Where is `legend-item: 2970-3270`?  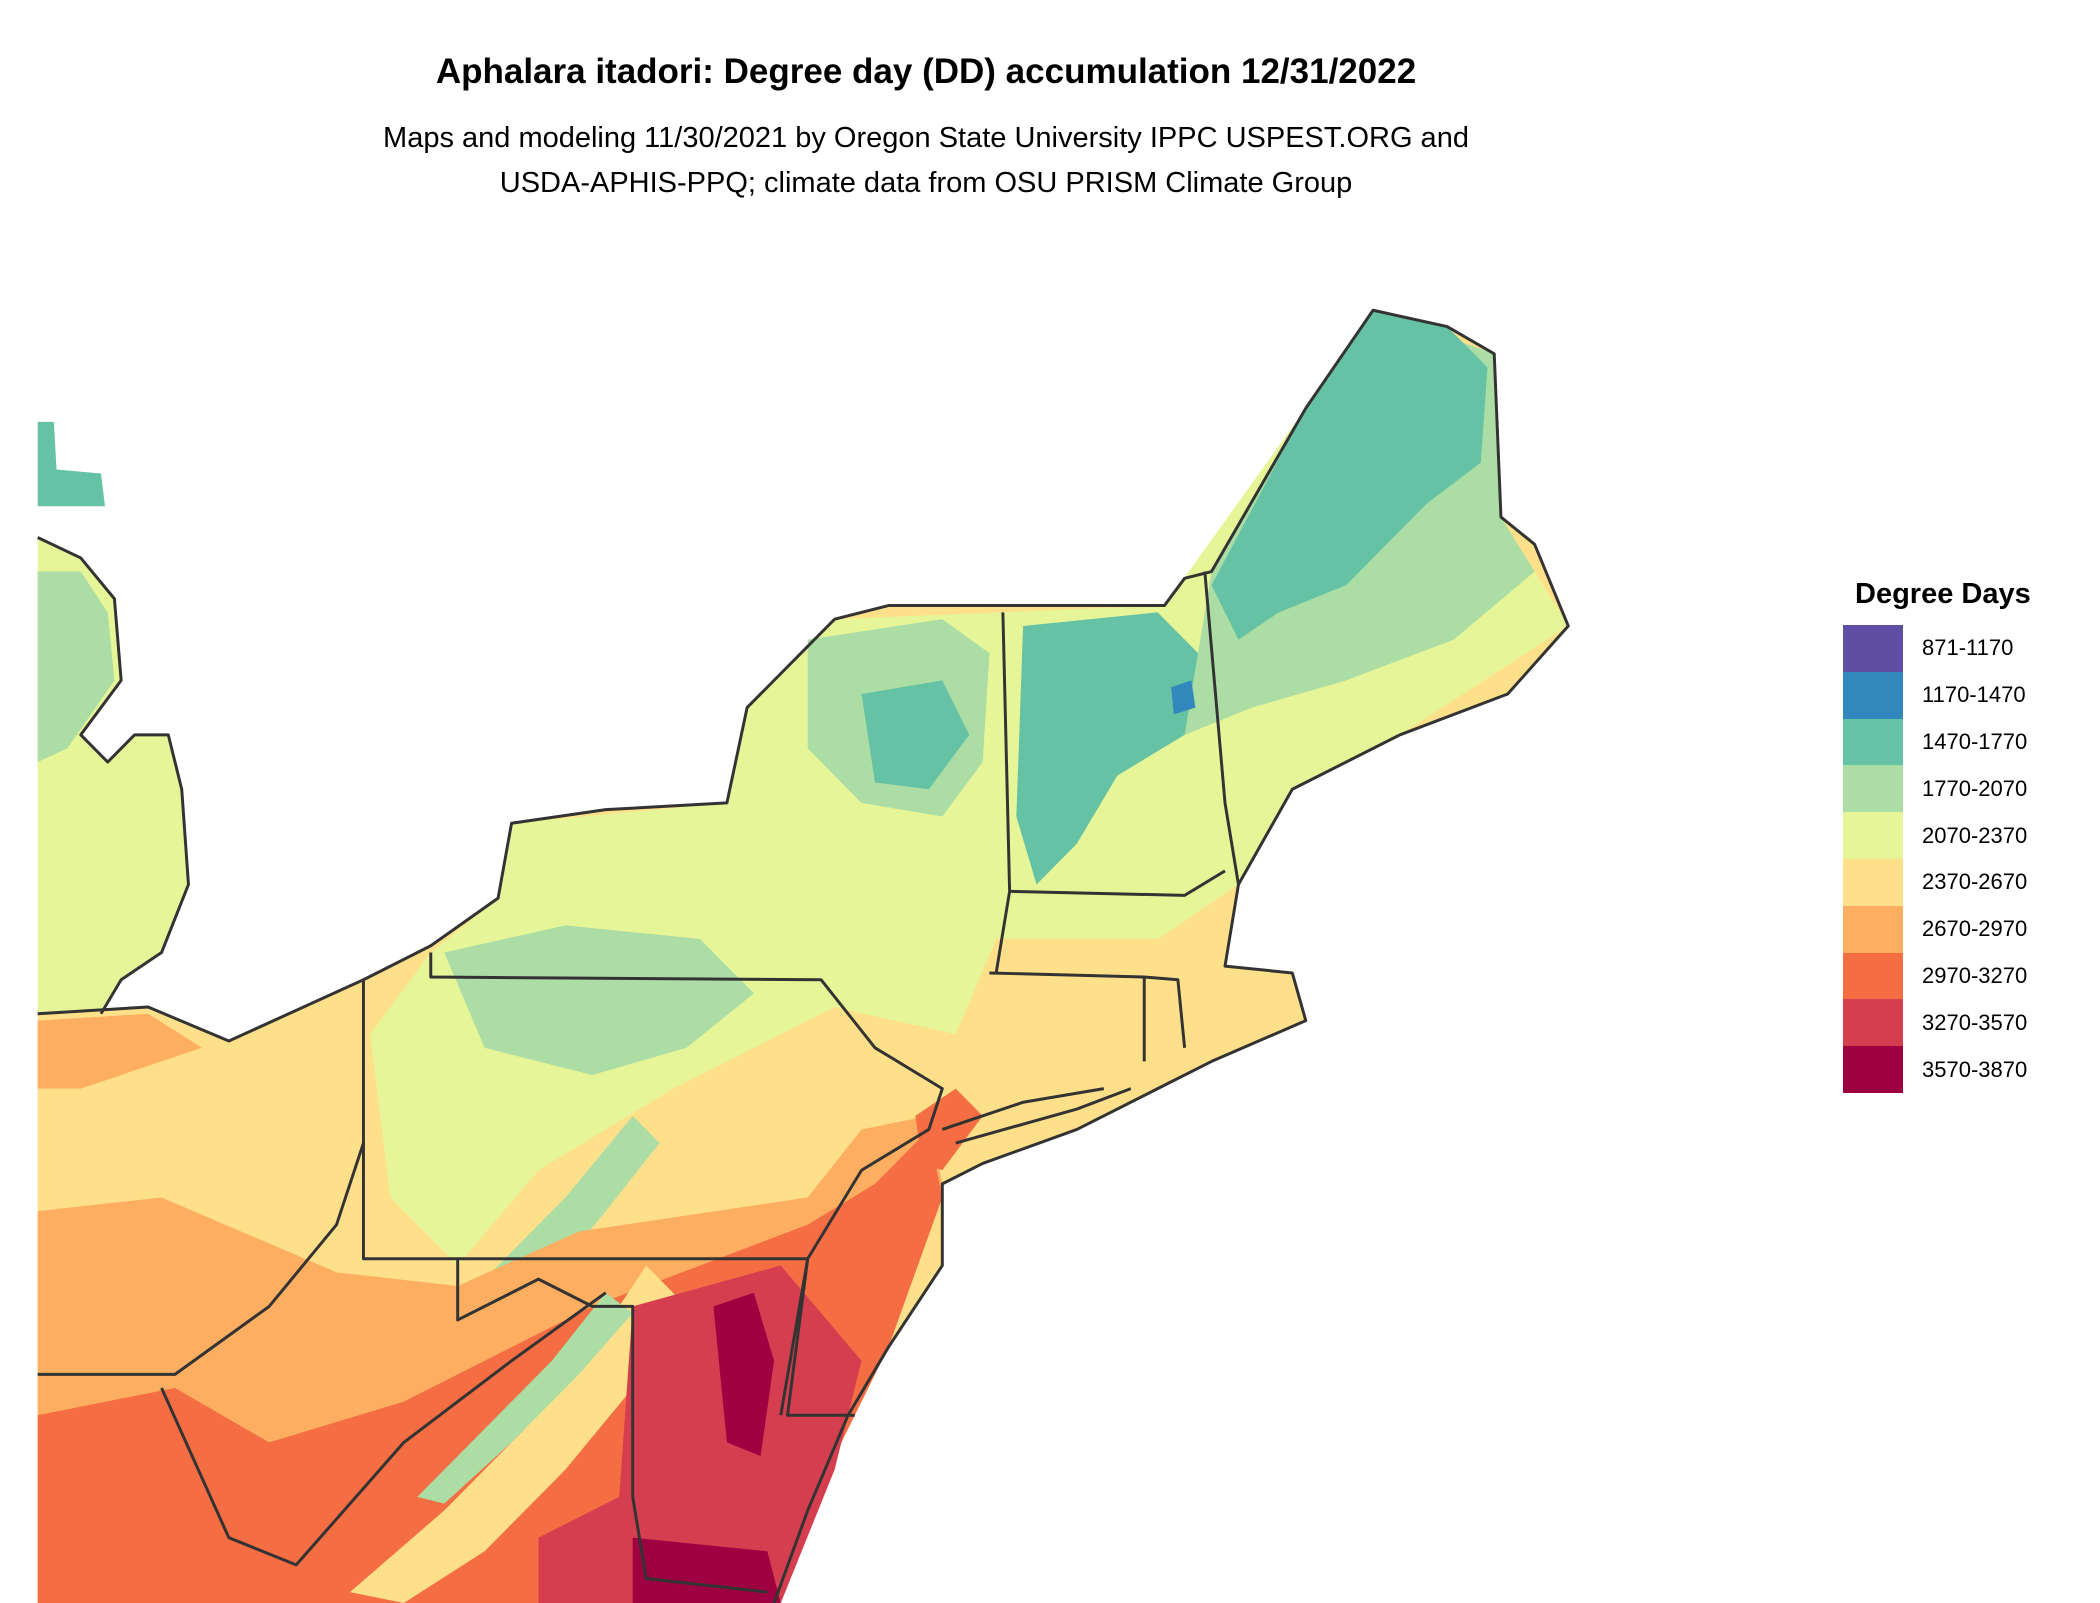 legend-item: 2970-3270 is located at coordinates (1937, 976).